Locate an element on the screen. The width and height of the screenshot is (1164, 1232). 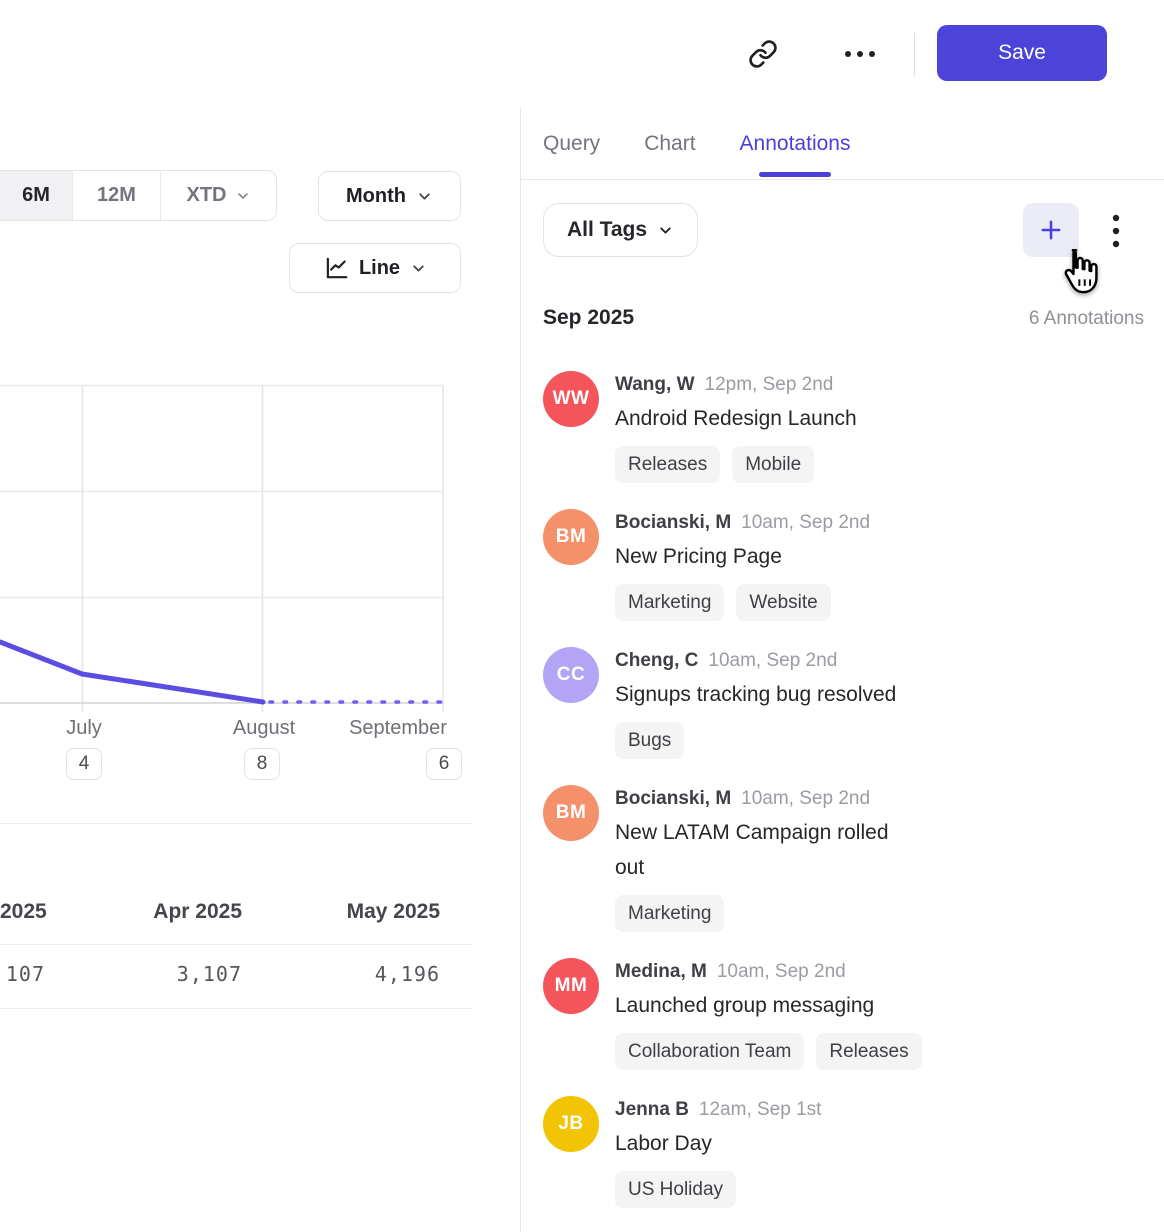
table-value: 4,196 is located at coordinates (407, 974).